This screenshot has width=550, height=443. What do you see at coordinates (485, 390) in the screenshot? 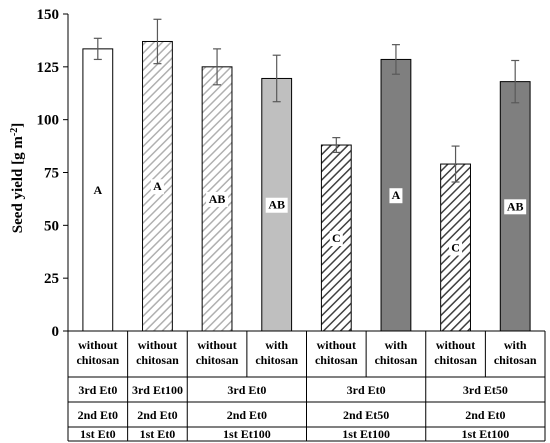
I see `spray-label: 3rd Et50` at bounding box center [485, 390].